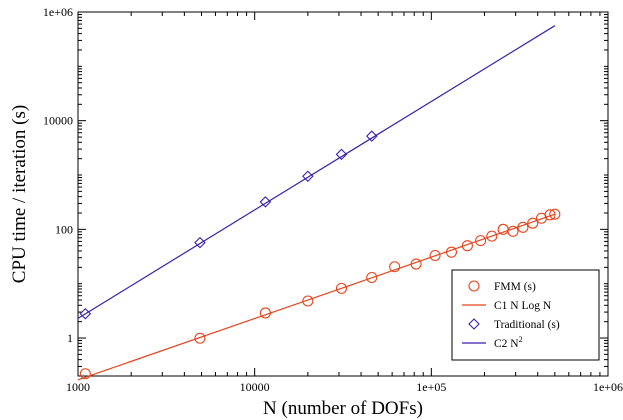 The width and height of the screenshot is (623, 420). I want to click on legend-label: C2 N2, so click(508, 342).